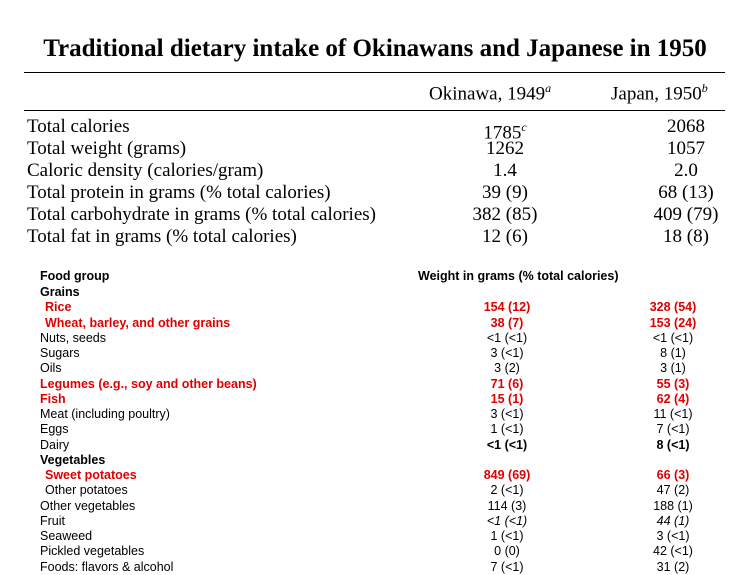 The height and width of the screenshot is (575, 750). Describe the element at coordinates (673, 322) in the screenshot. I see `japan-weight-value: 153 (24)` at that location.